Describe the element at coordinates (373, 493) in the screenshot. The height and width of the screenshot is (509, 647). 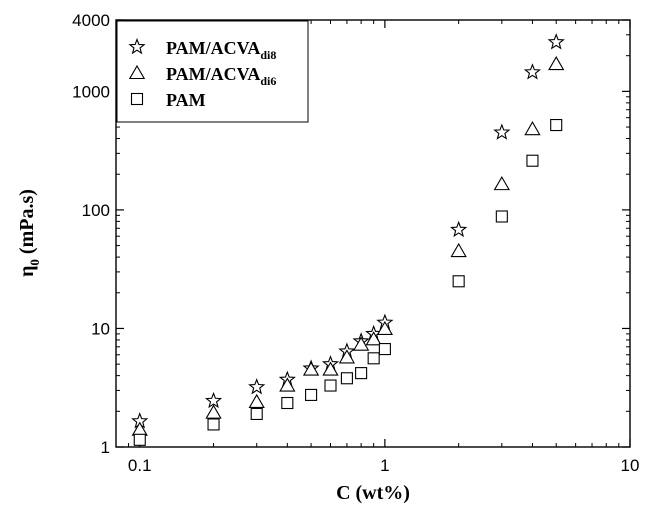
I see `x-axis-title: C (wt%)` at that location.